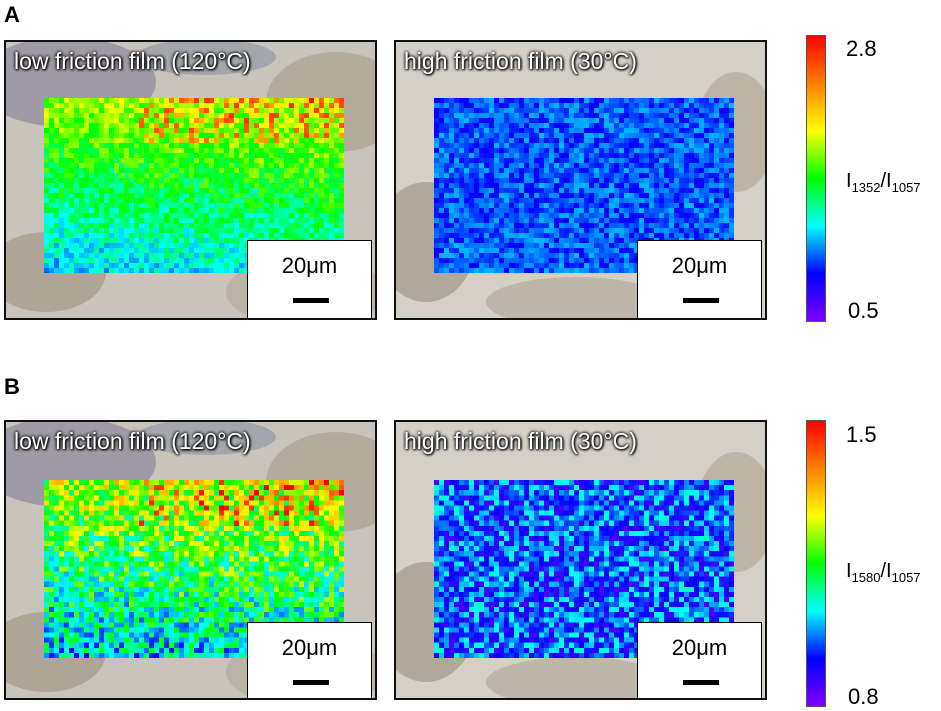 The image size is (941, 711). What do you see at coordinates (863, 310) in the screenshot?
I see `colorbar-a-min: 0.5` at bounding box center [863, 310].